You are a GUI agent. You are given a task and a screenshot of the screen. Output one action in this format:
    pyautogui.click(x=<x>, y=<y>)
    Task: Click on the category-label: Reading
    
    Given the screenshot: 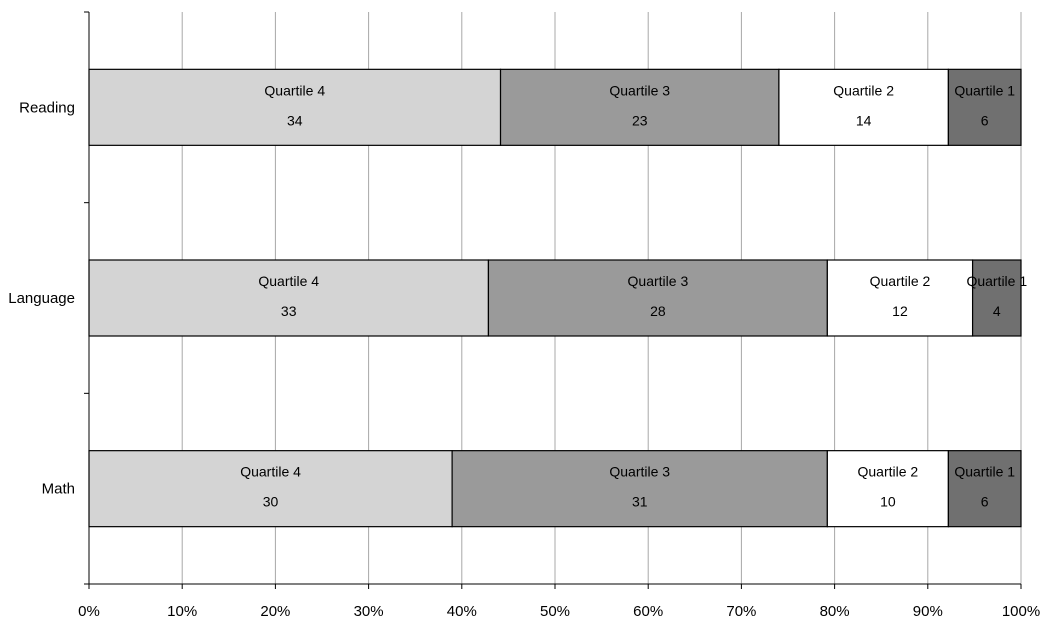 What is the action you would take?
    pyautogui.click(x=47, y=107)
    